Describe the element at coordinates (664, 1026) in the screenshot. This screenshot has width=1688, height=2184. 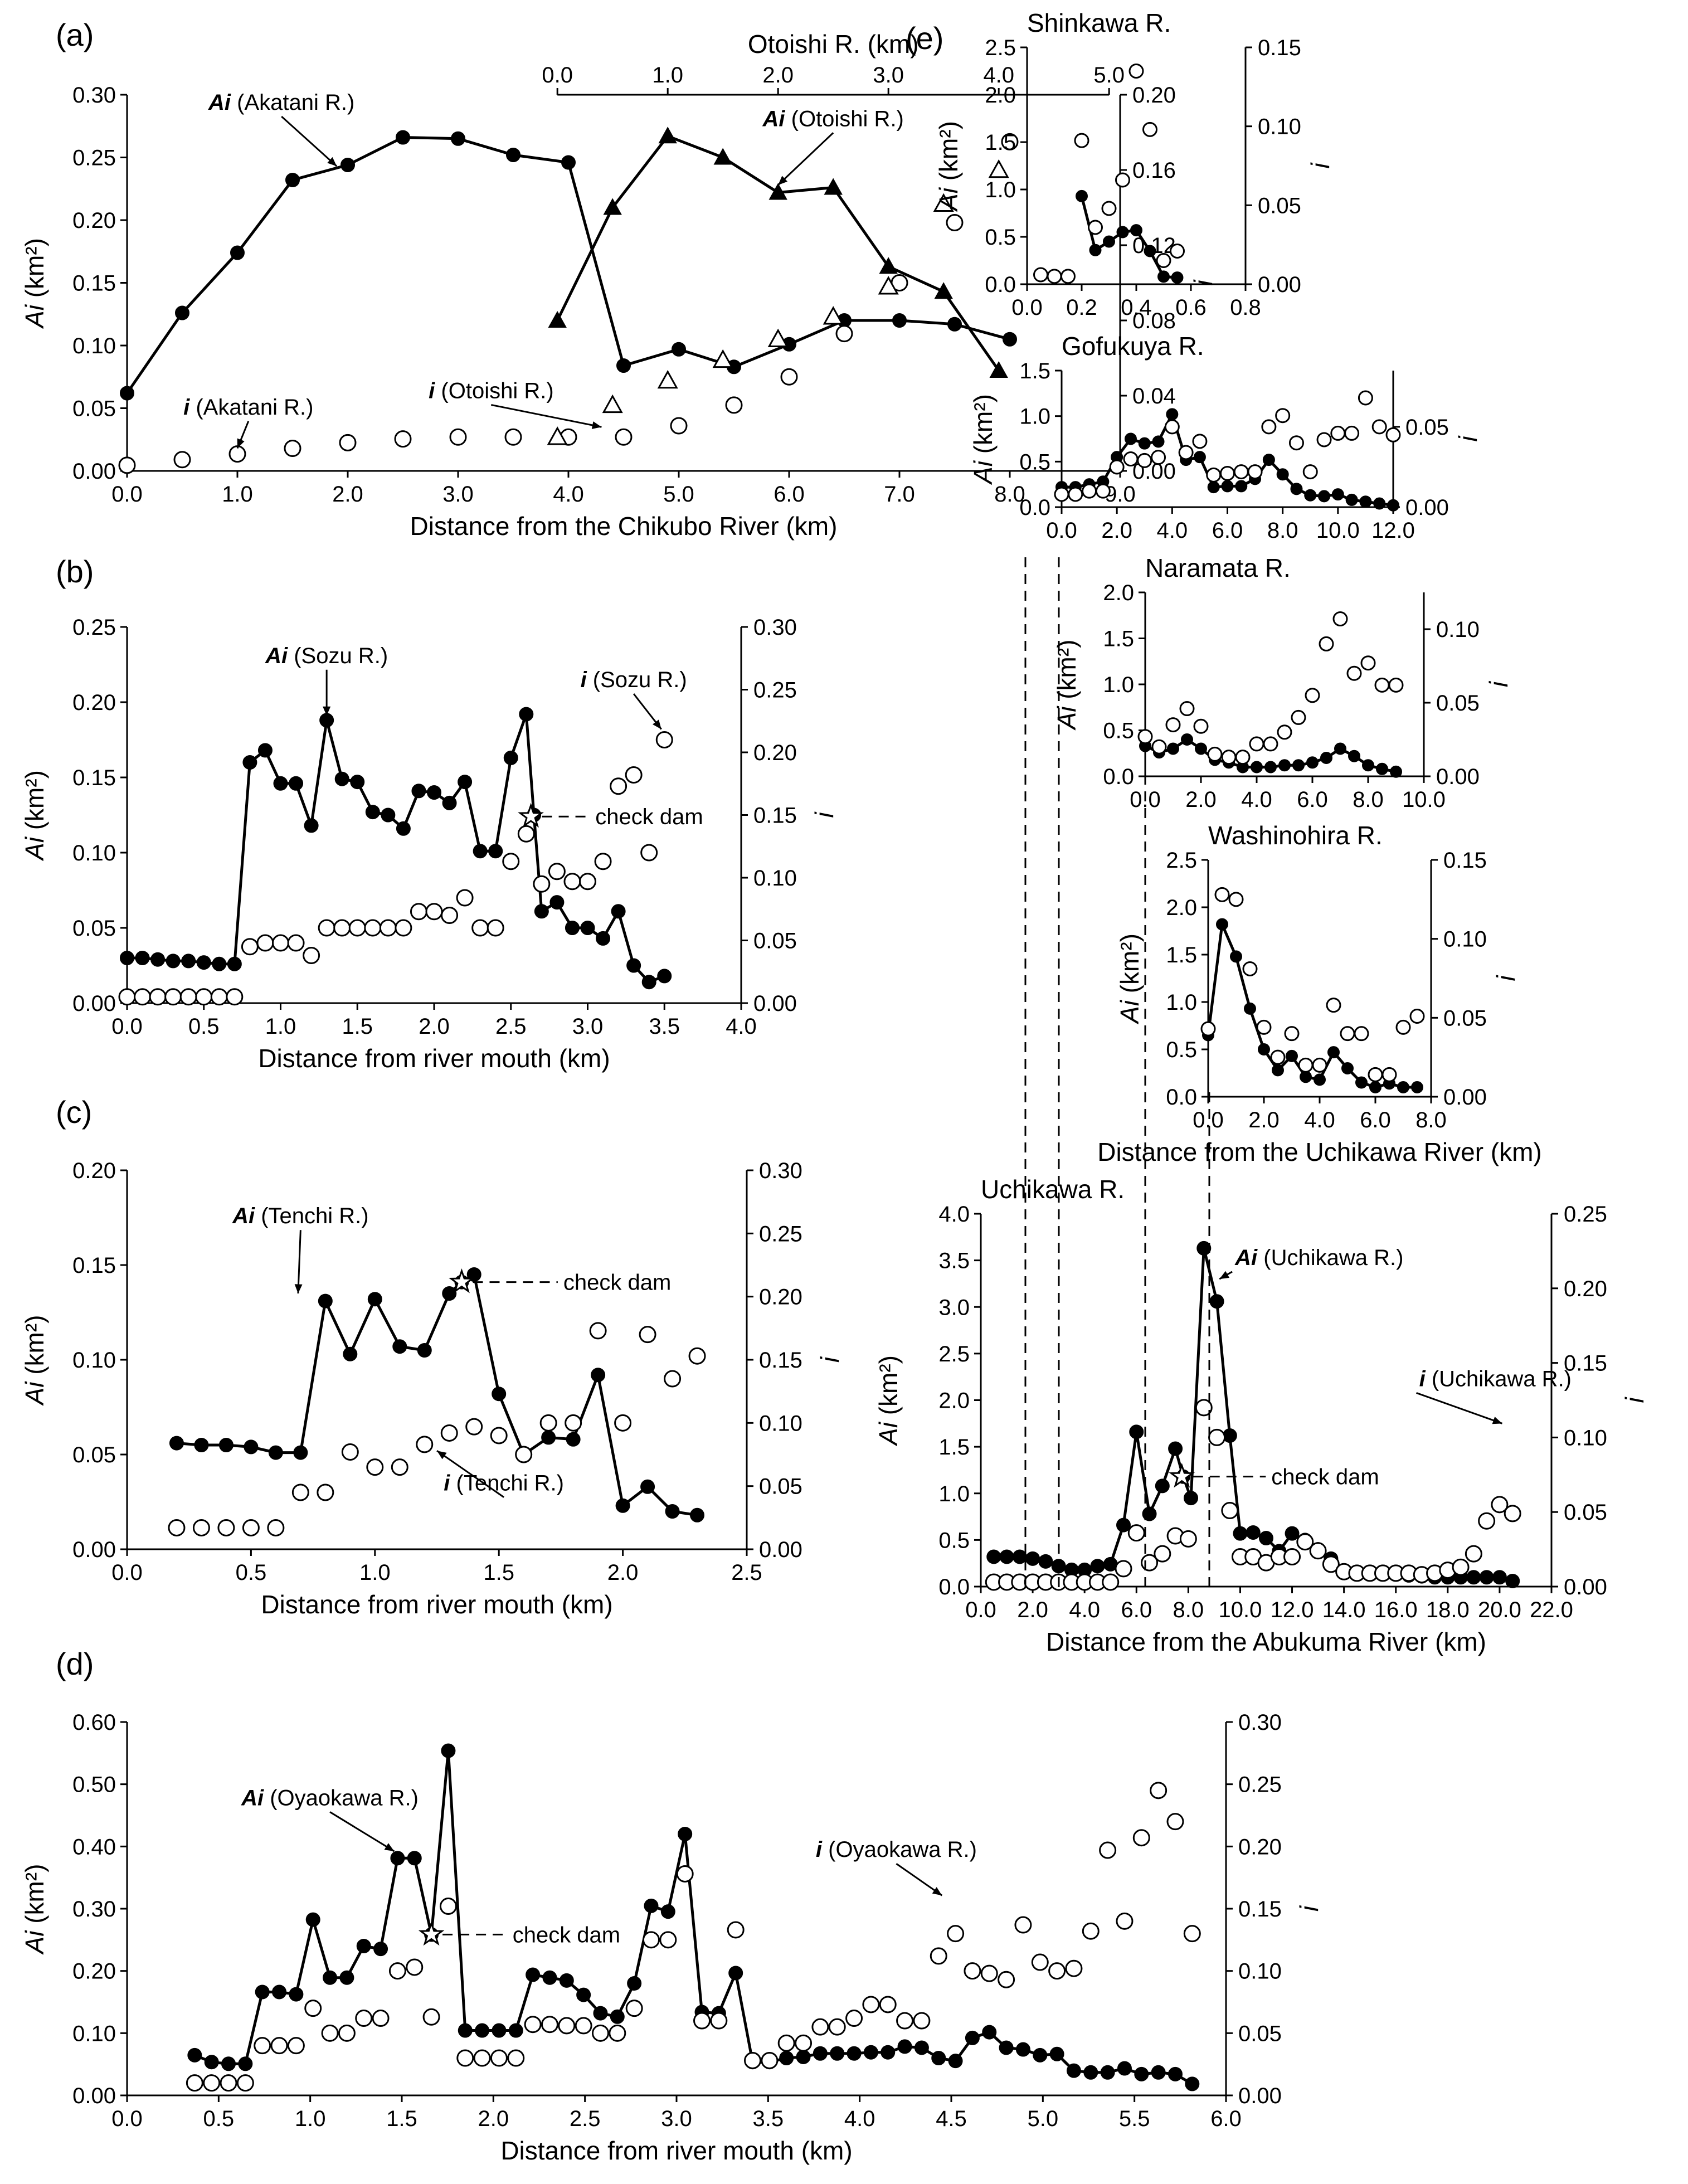
I see `x-tick-label: 3.5` at that location.